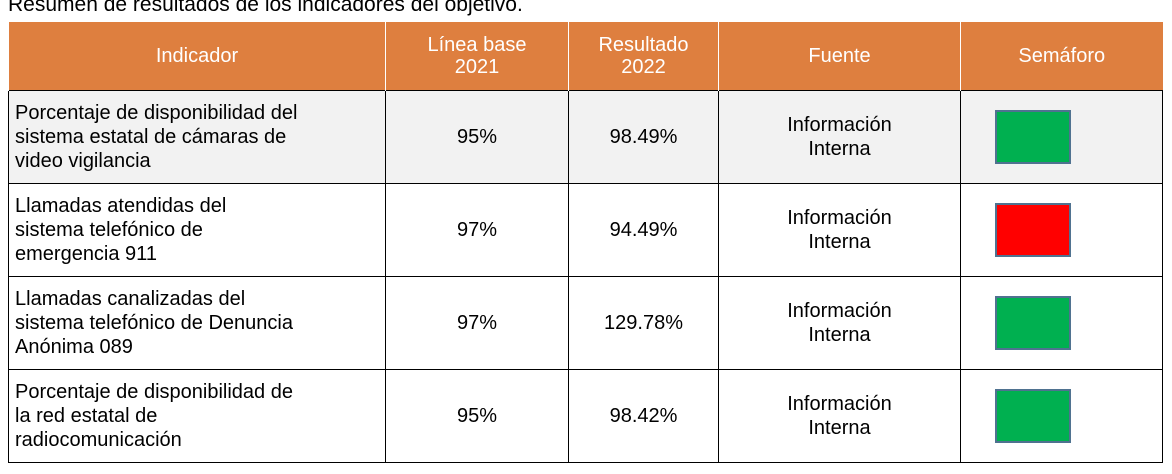 Image resolution: width=1172 pixels, height=474 pixels. I want to click on header-cell: Resultado 2022, so click(643, 56).